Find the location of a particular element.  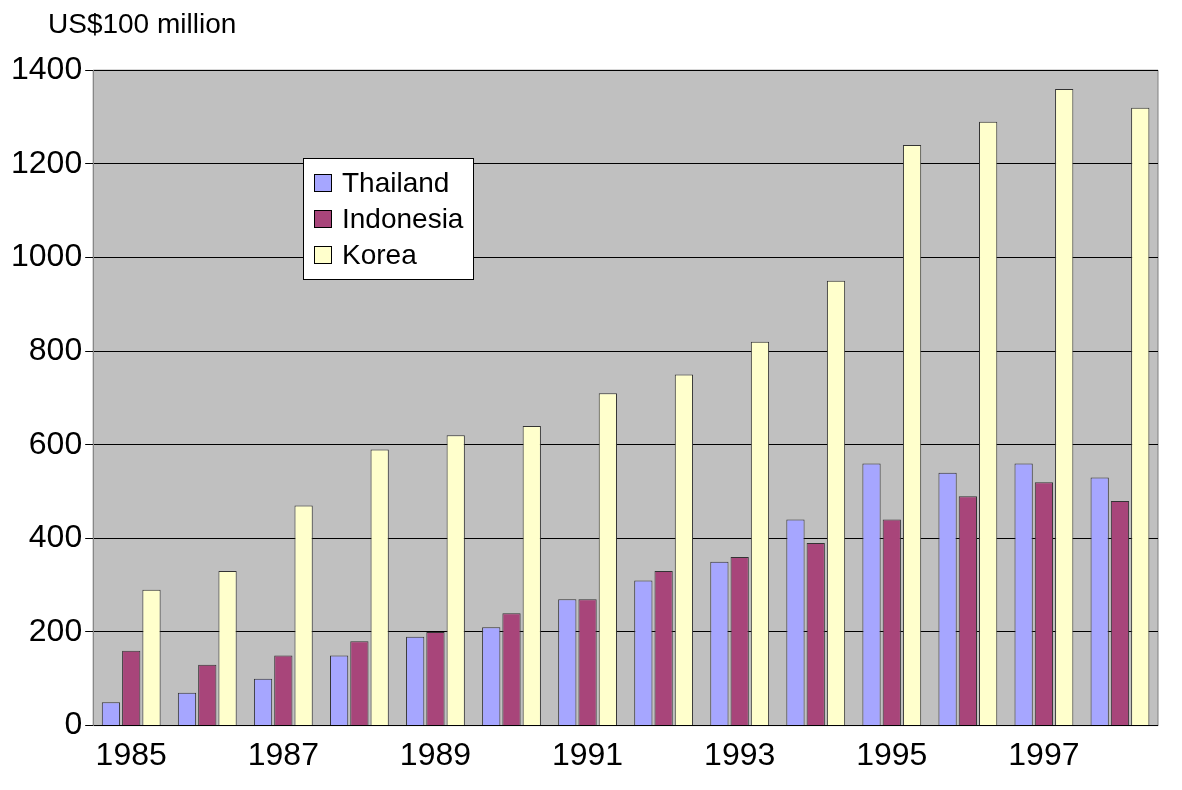

legend-label: Thailand is located at coordinates (396, 183).